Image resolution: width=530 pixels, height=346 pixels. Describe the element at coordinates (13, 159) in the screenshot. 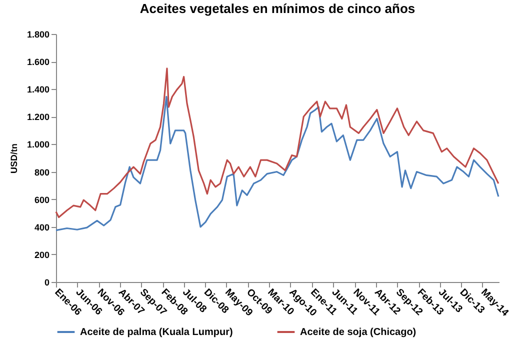

I see `y-axis-title: USD/tn` at that location.